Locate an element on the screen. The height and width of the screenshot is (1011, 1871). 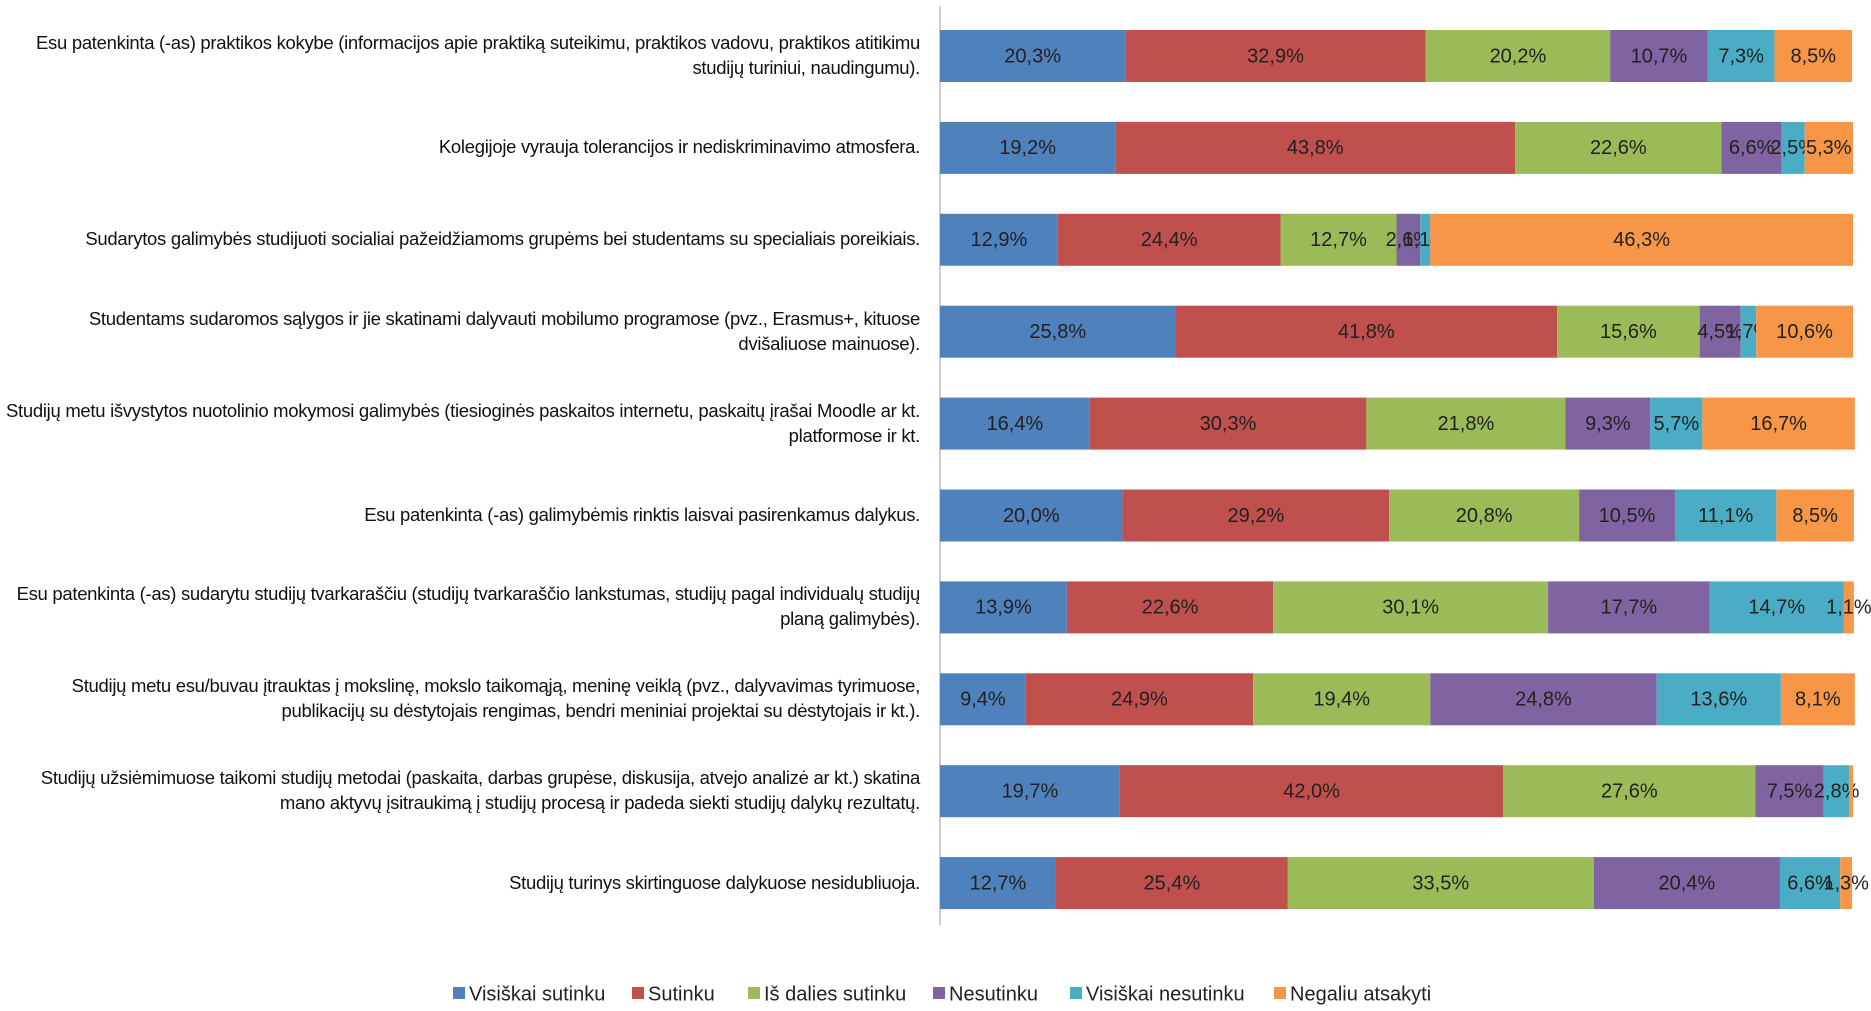
value-label: 13,9% is located at coordinates (1003, 608).